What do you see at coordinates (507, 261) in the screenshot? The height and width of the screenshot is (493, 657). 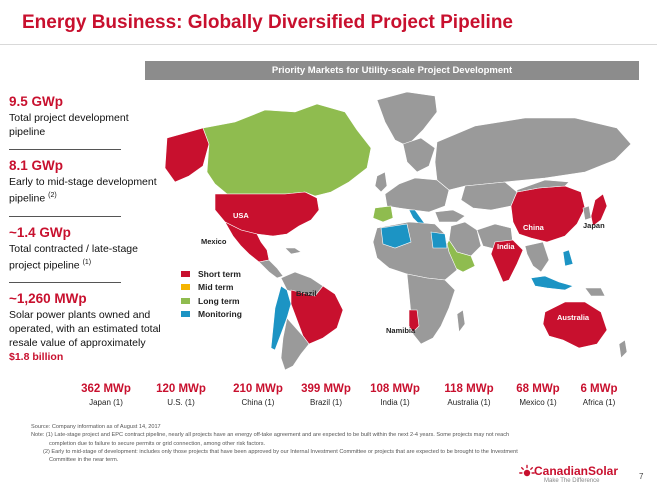 I see `india-shape` at bounding box center [507, 261].